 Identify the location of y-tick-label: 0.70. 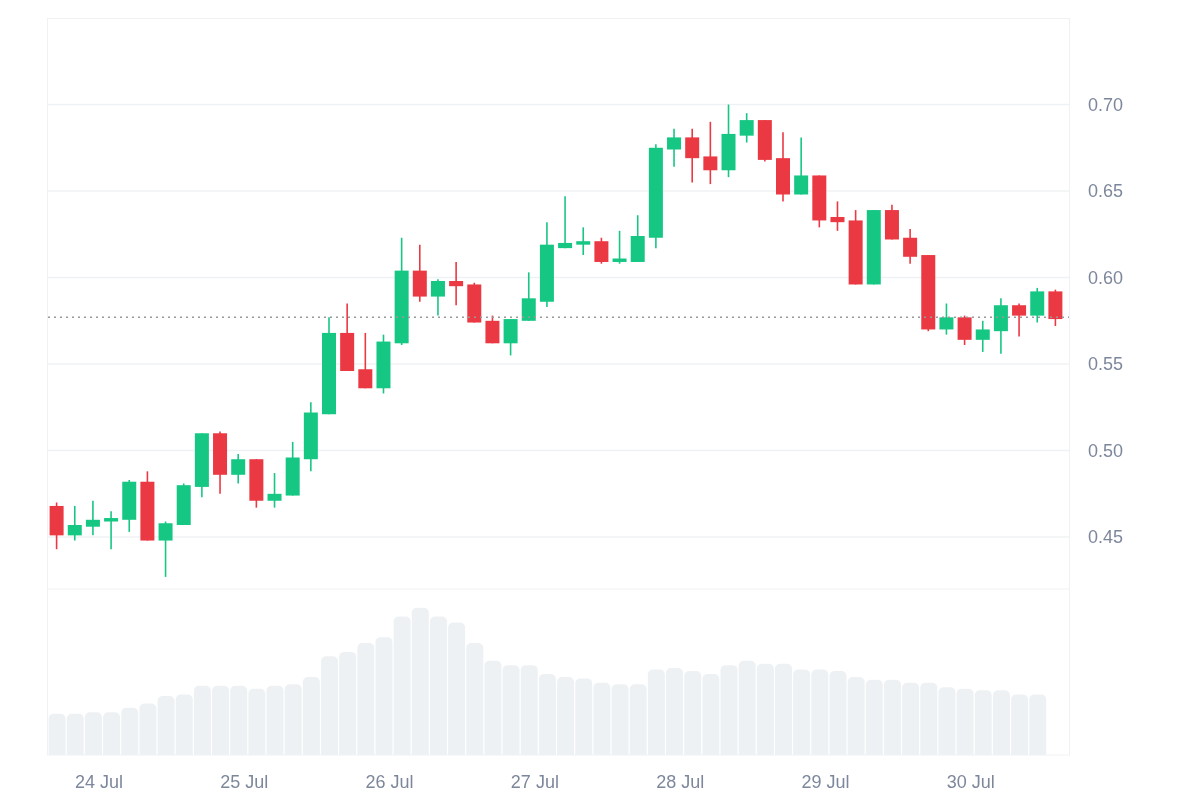
(1106, 104).